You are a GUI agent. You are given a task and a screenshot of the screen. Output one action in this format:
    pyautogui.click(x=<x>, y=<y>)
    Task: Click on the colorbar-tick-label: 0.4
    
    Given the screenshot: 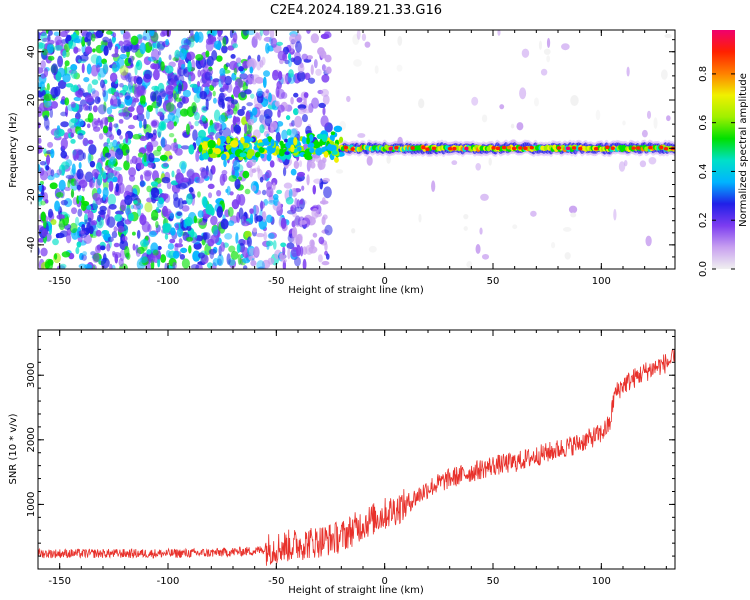 What is the action you would take?
    pyautogui.click(x=703, y=171)
    